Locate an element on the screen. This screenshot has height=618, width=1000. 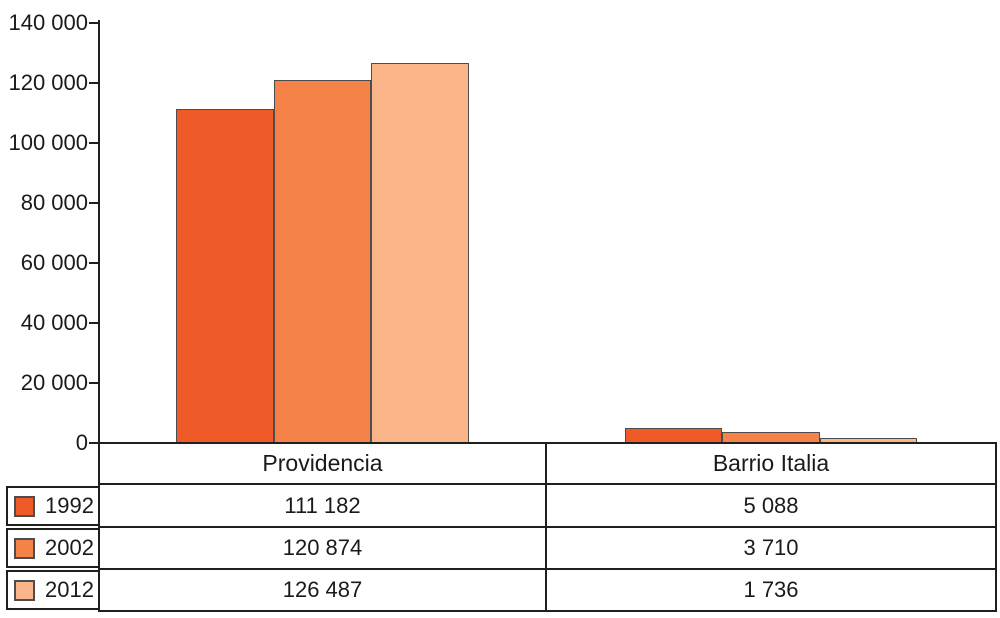
table-bottom-border is located at coordinates (547, 611).